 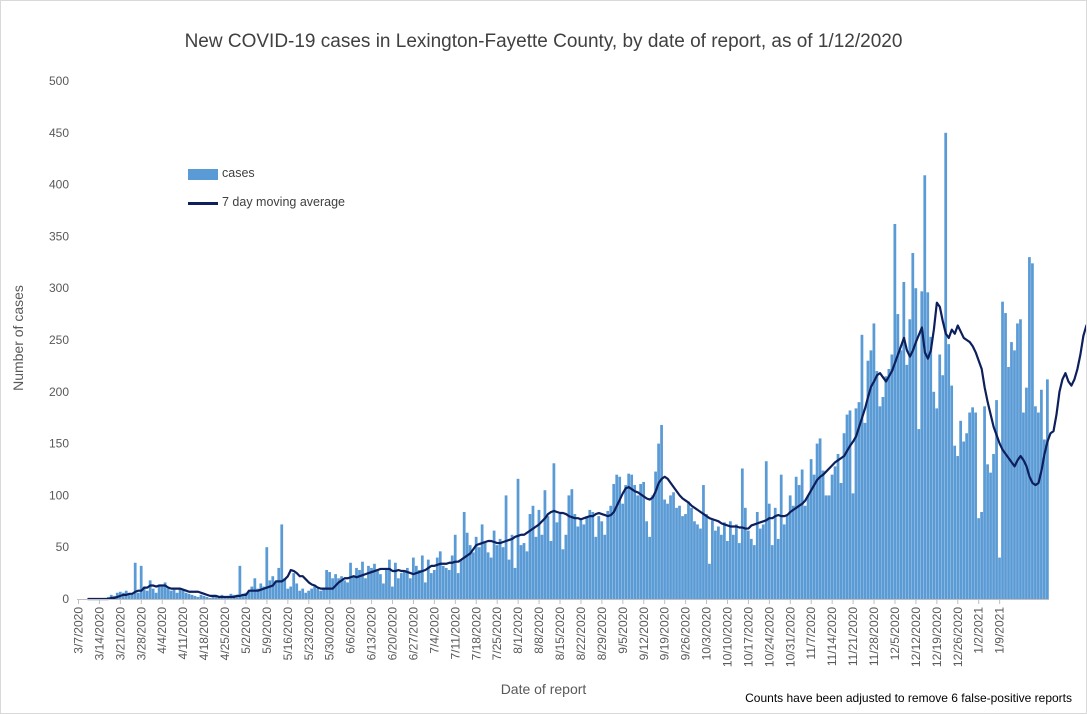 I want to click on x-tick-label: 12/5/2020, so click(x=895, y=634).